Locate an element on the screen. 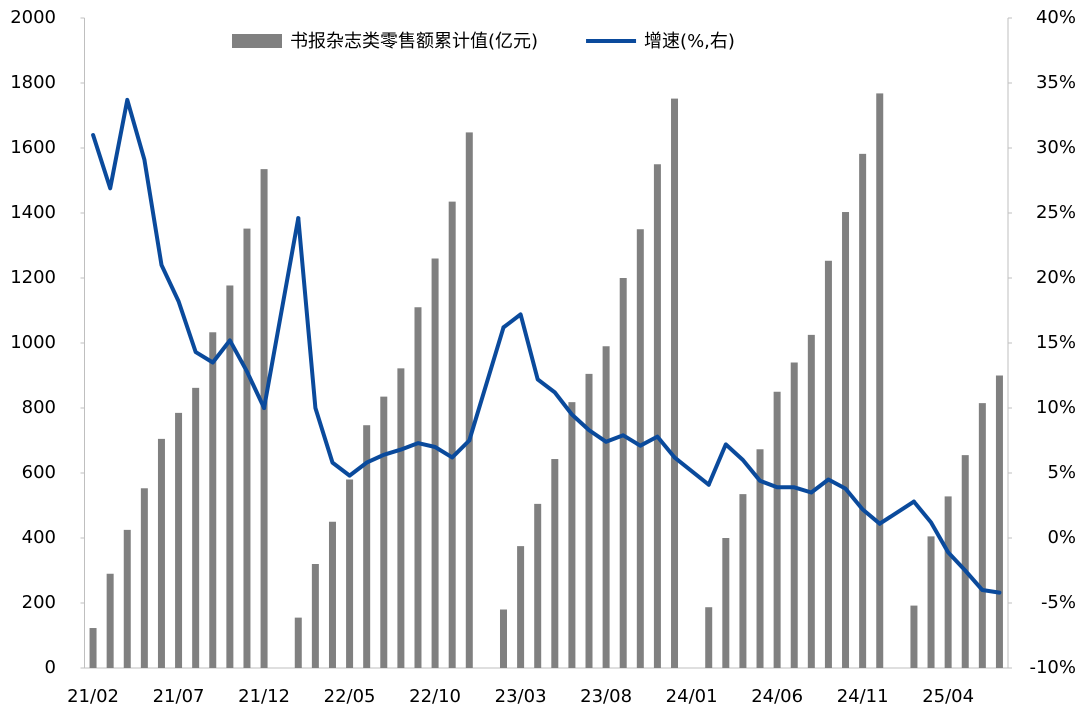  x-tick-label: 24/11 is located at coordinates (863, 696).